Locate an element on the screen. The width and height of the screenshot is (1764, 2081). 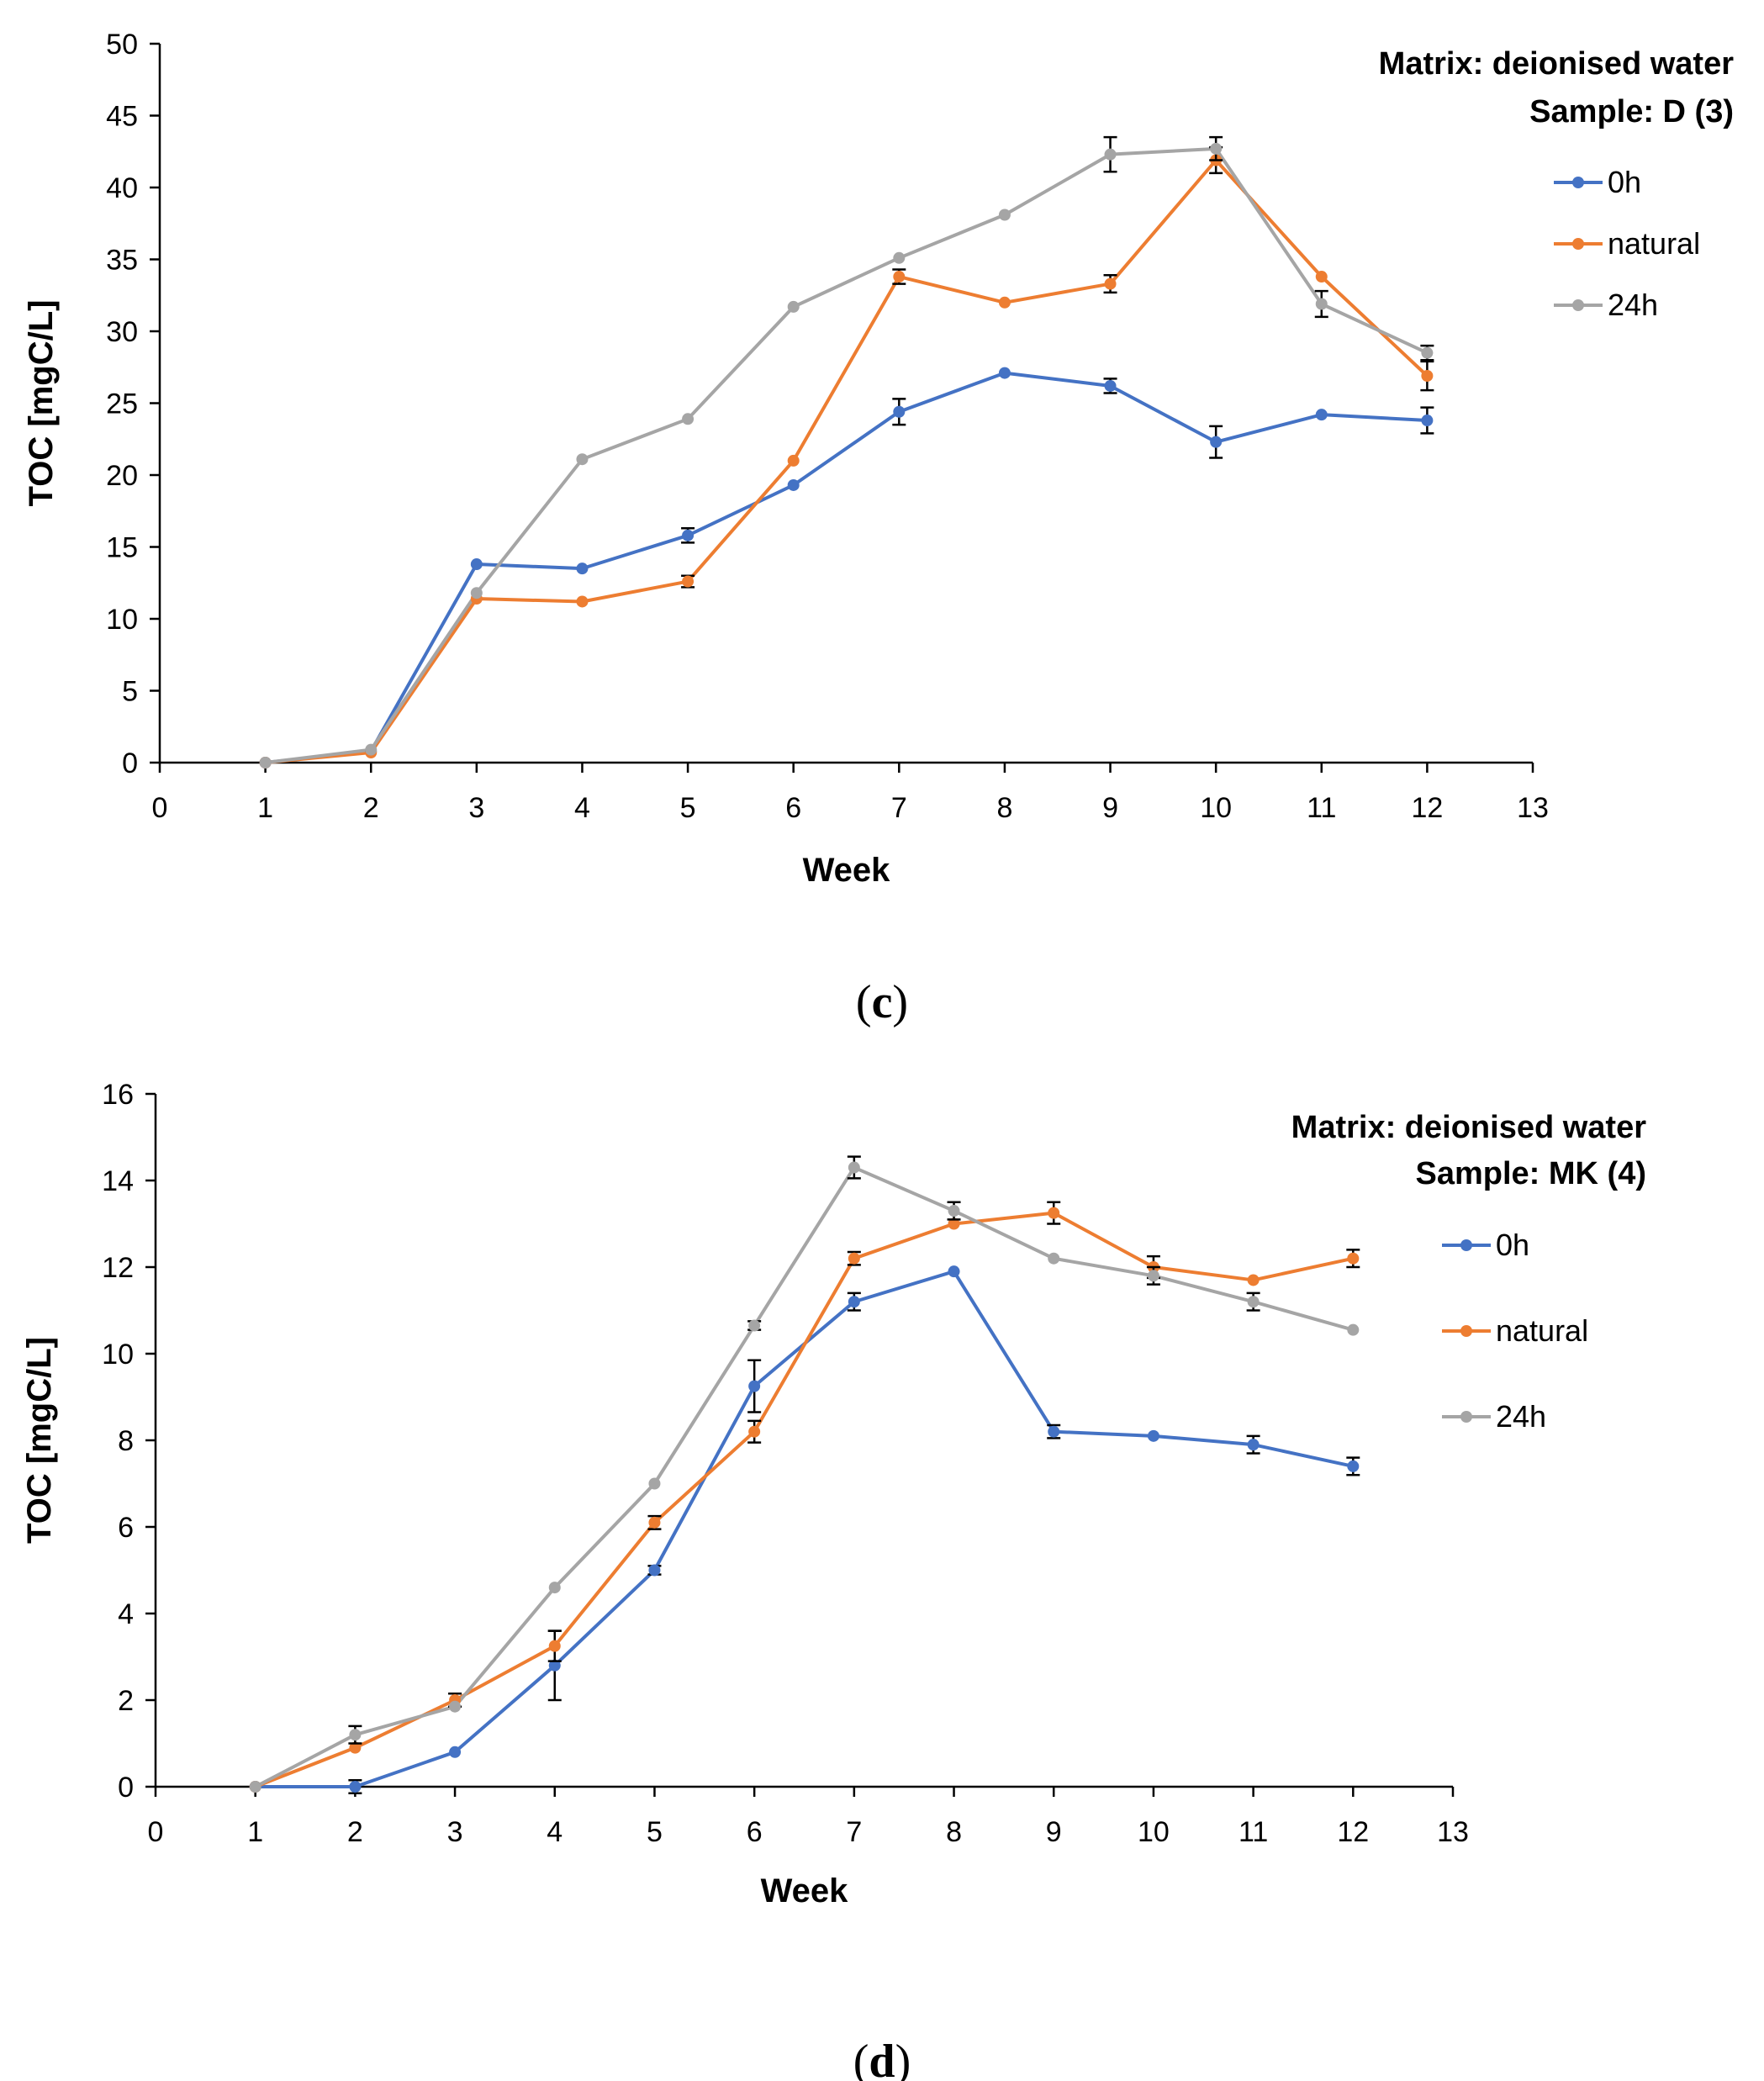
y-tick-label: 6 is located at coordinates (126, 1528).